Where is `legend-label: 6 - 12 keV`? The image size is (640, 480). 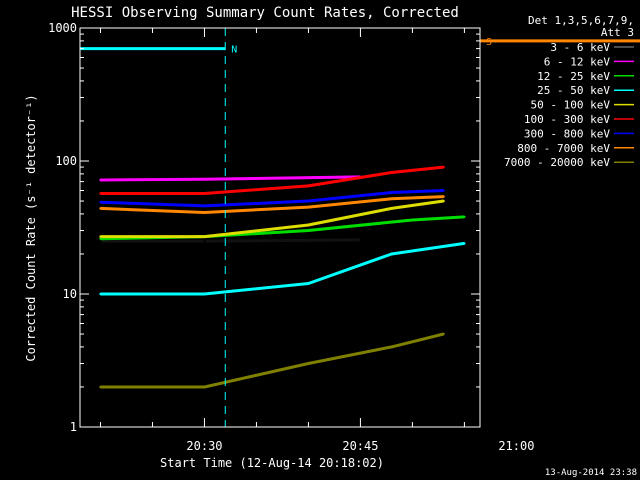 legend-label: 6 - 12 keV is located at coordinates (577, 61).